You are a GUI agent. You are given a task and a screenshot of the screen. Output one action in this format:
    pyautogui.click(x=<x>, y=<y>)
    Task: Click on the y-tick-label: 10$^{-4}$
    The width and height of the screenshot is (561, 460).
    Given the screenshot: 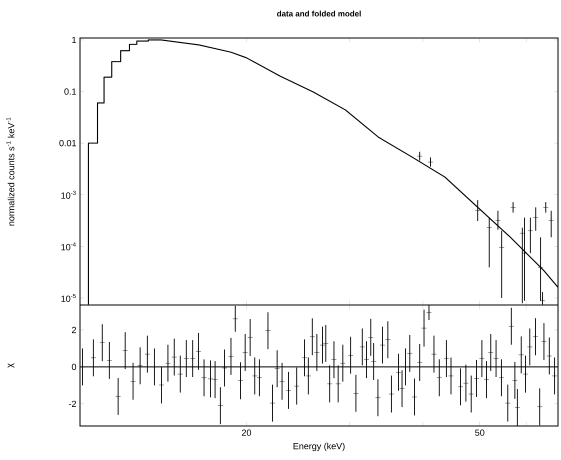 What is the action you would take?
    pyautogui.click(x=68, y=246)
    